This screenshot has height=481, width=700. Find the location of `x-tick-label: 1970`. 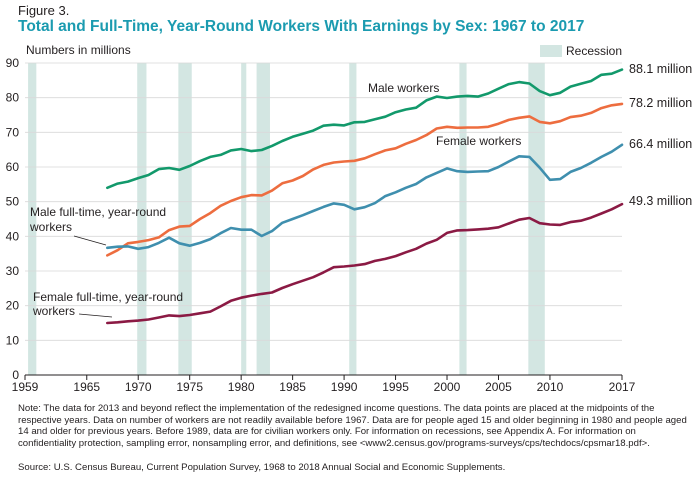

x-tick-label: 1970 is located at coordinates (138, 387).